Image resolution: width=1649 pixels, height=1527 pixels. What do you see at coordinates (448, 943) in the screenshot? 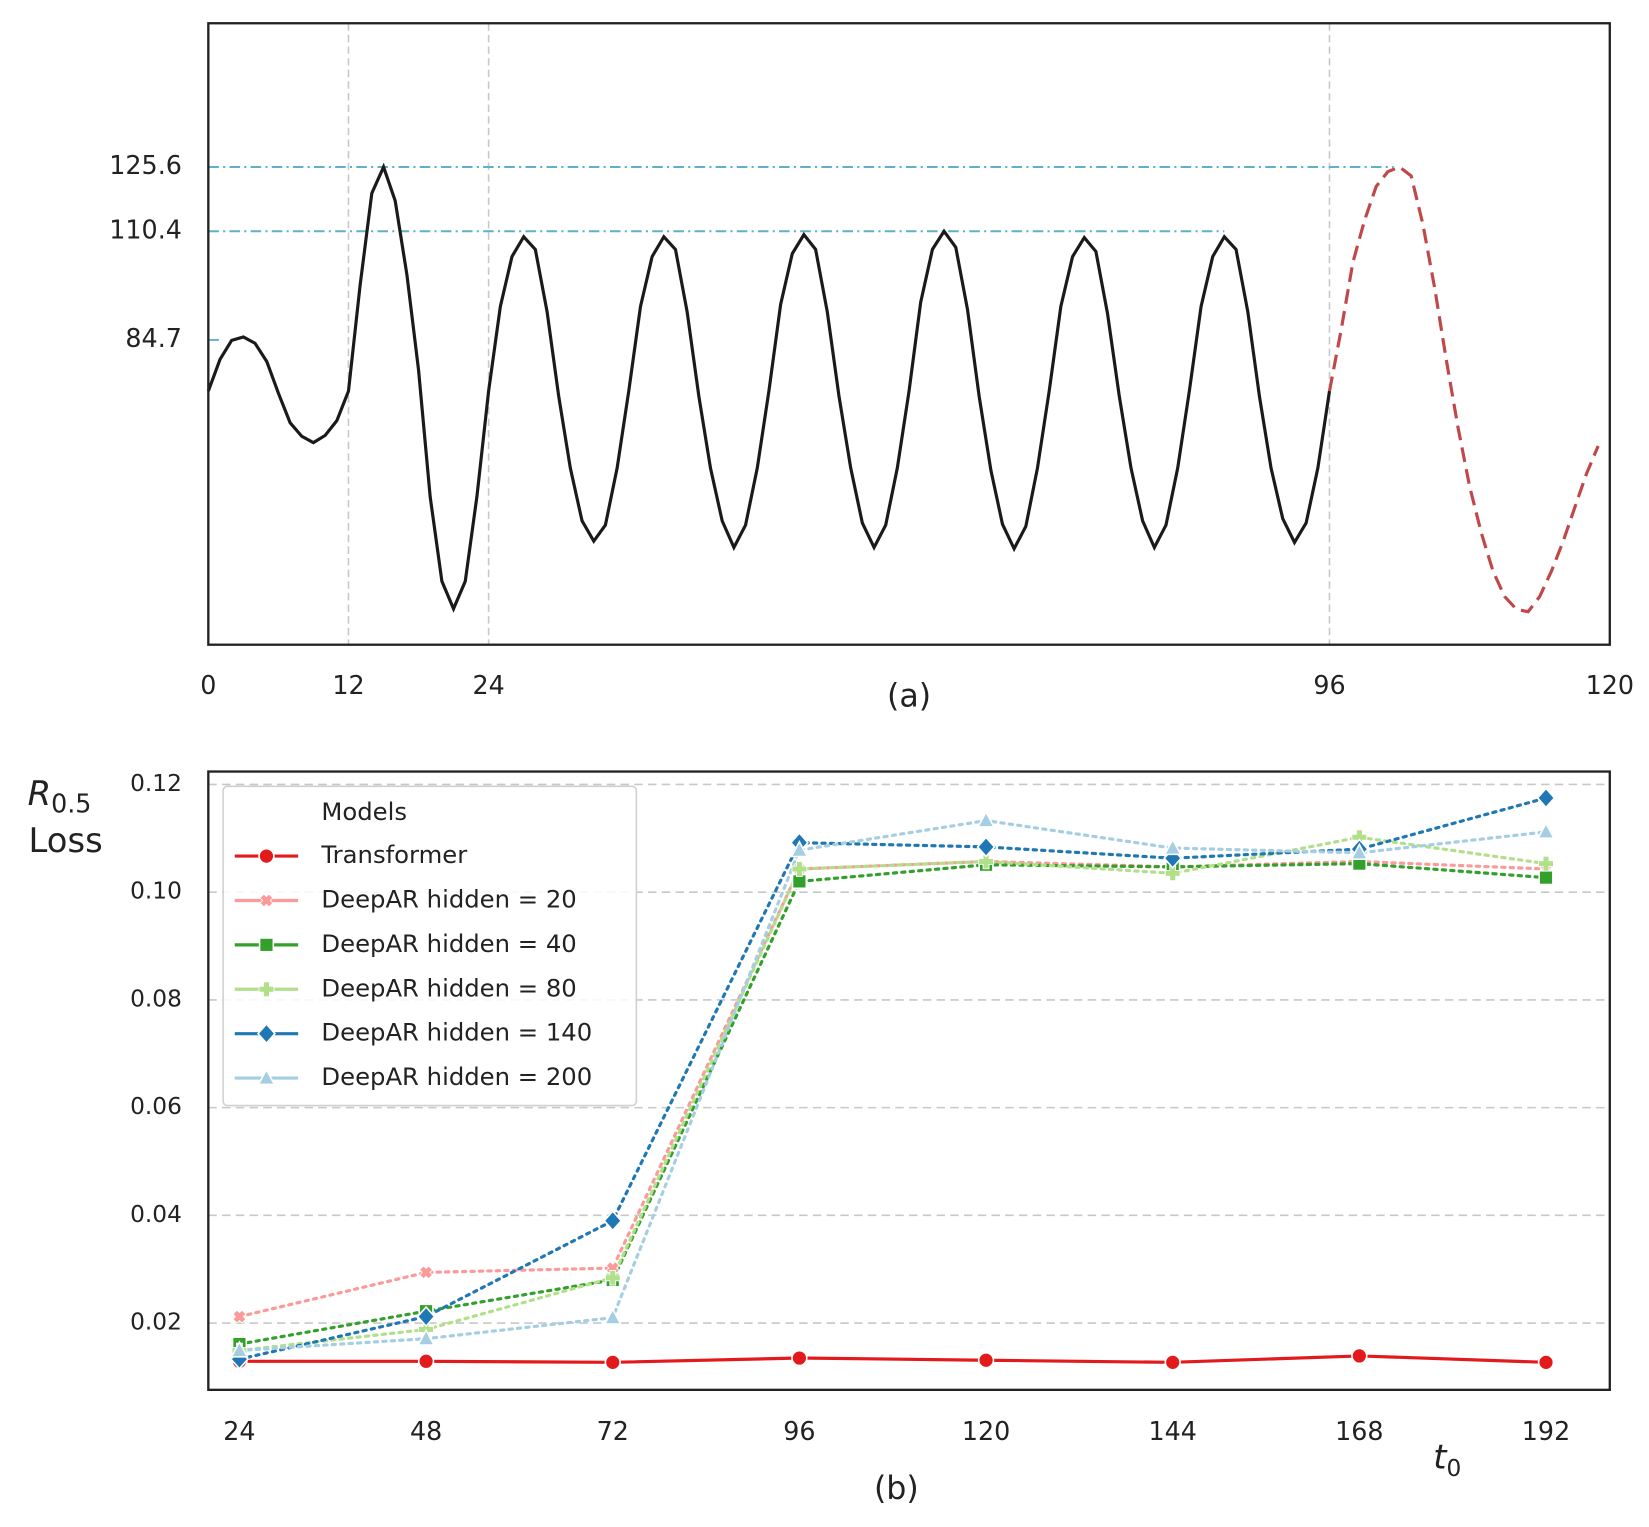
I see `legend-label: DeepAR hidden = 40` at bounding box center [448, 943].